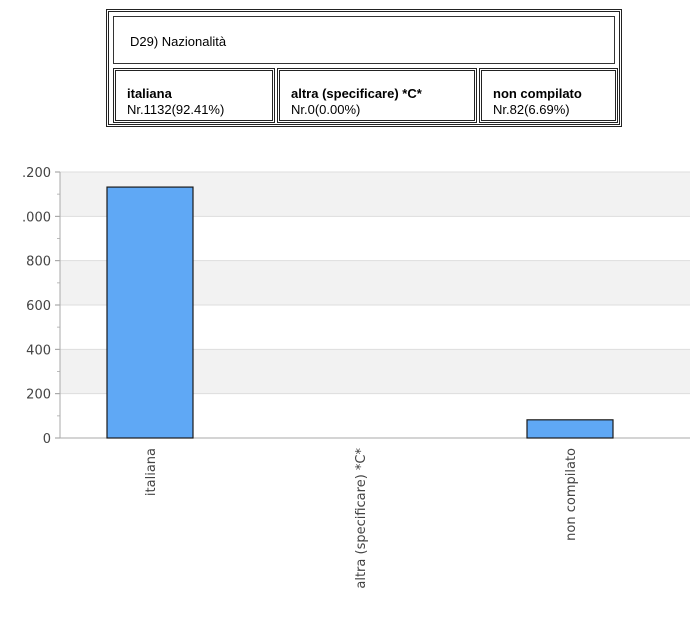  Describe the element at coordinates (178, 41) in the screenshot. I see `question-title: D29) Nazionalità` at that location.